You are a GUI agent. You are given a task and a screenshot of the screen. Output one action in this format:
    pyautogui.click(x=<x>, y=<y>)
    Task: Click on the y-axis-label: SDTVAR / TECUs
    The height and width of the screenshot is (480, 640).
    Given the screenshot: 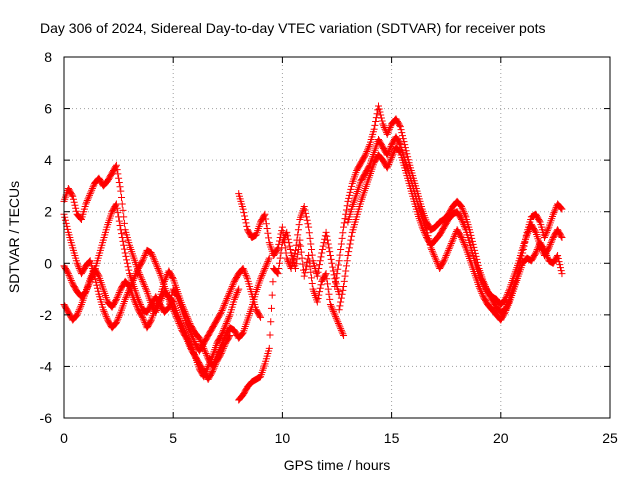 What is the action you would take?
    pyautogui.click(x=14, y=237)
    